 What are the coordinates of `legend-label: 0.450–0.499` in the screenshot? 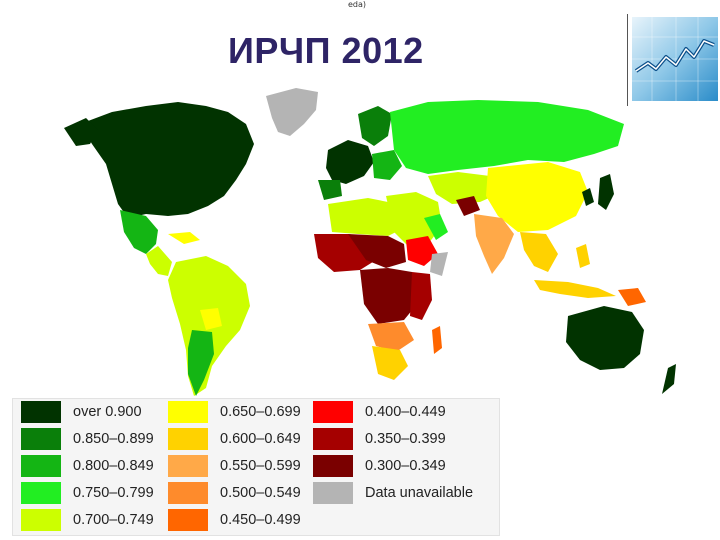 It's located at (260, 520).